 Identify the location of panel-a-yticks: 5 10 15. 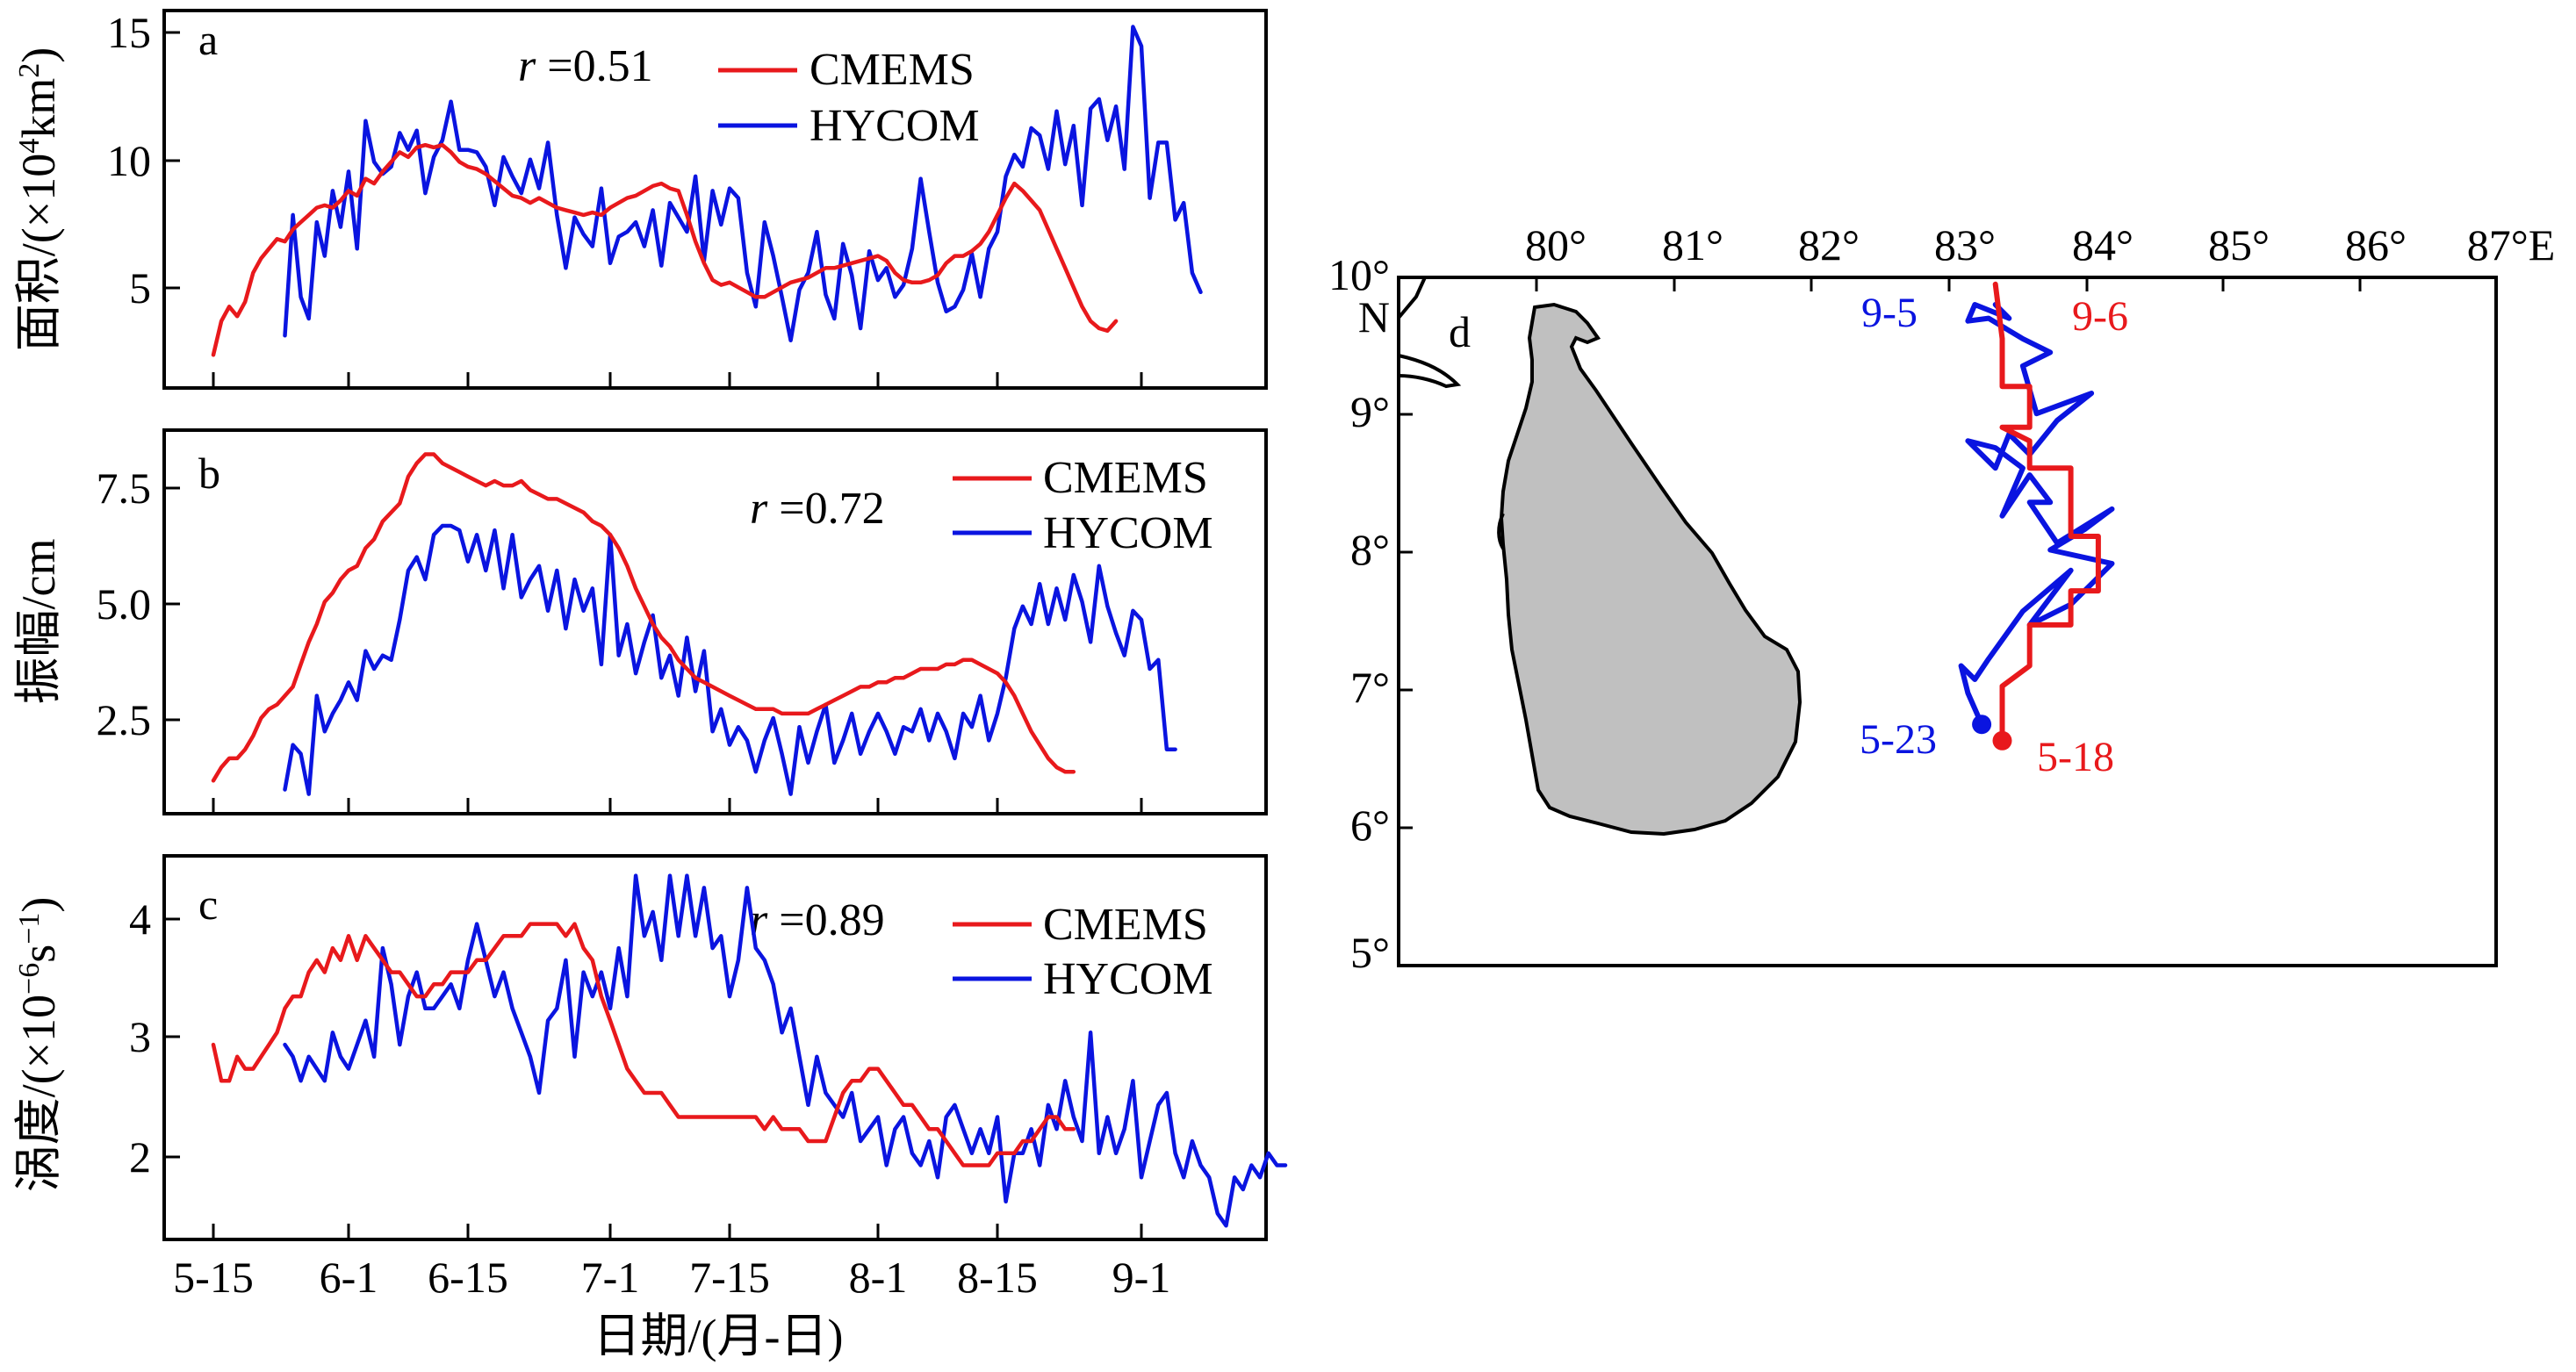
(143, 160).